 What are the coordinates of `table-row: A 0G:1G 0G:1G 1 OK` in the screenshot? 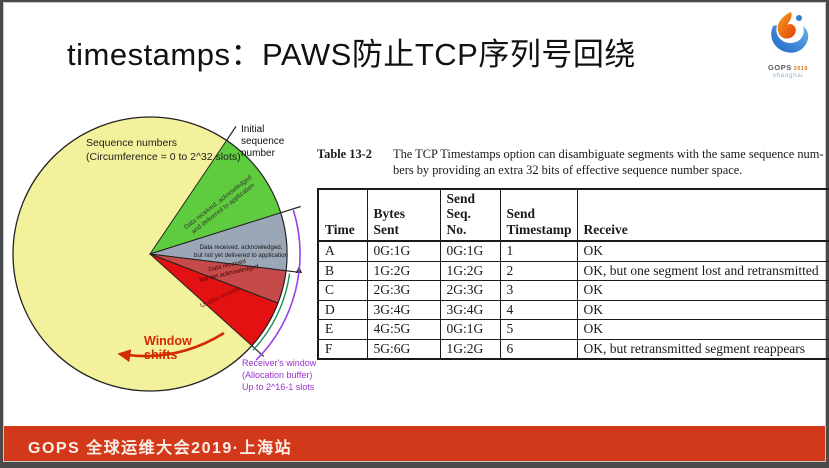 It's located at (573, 251).